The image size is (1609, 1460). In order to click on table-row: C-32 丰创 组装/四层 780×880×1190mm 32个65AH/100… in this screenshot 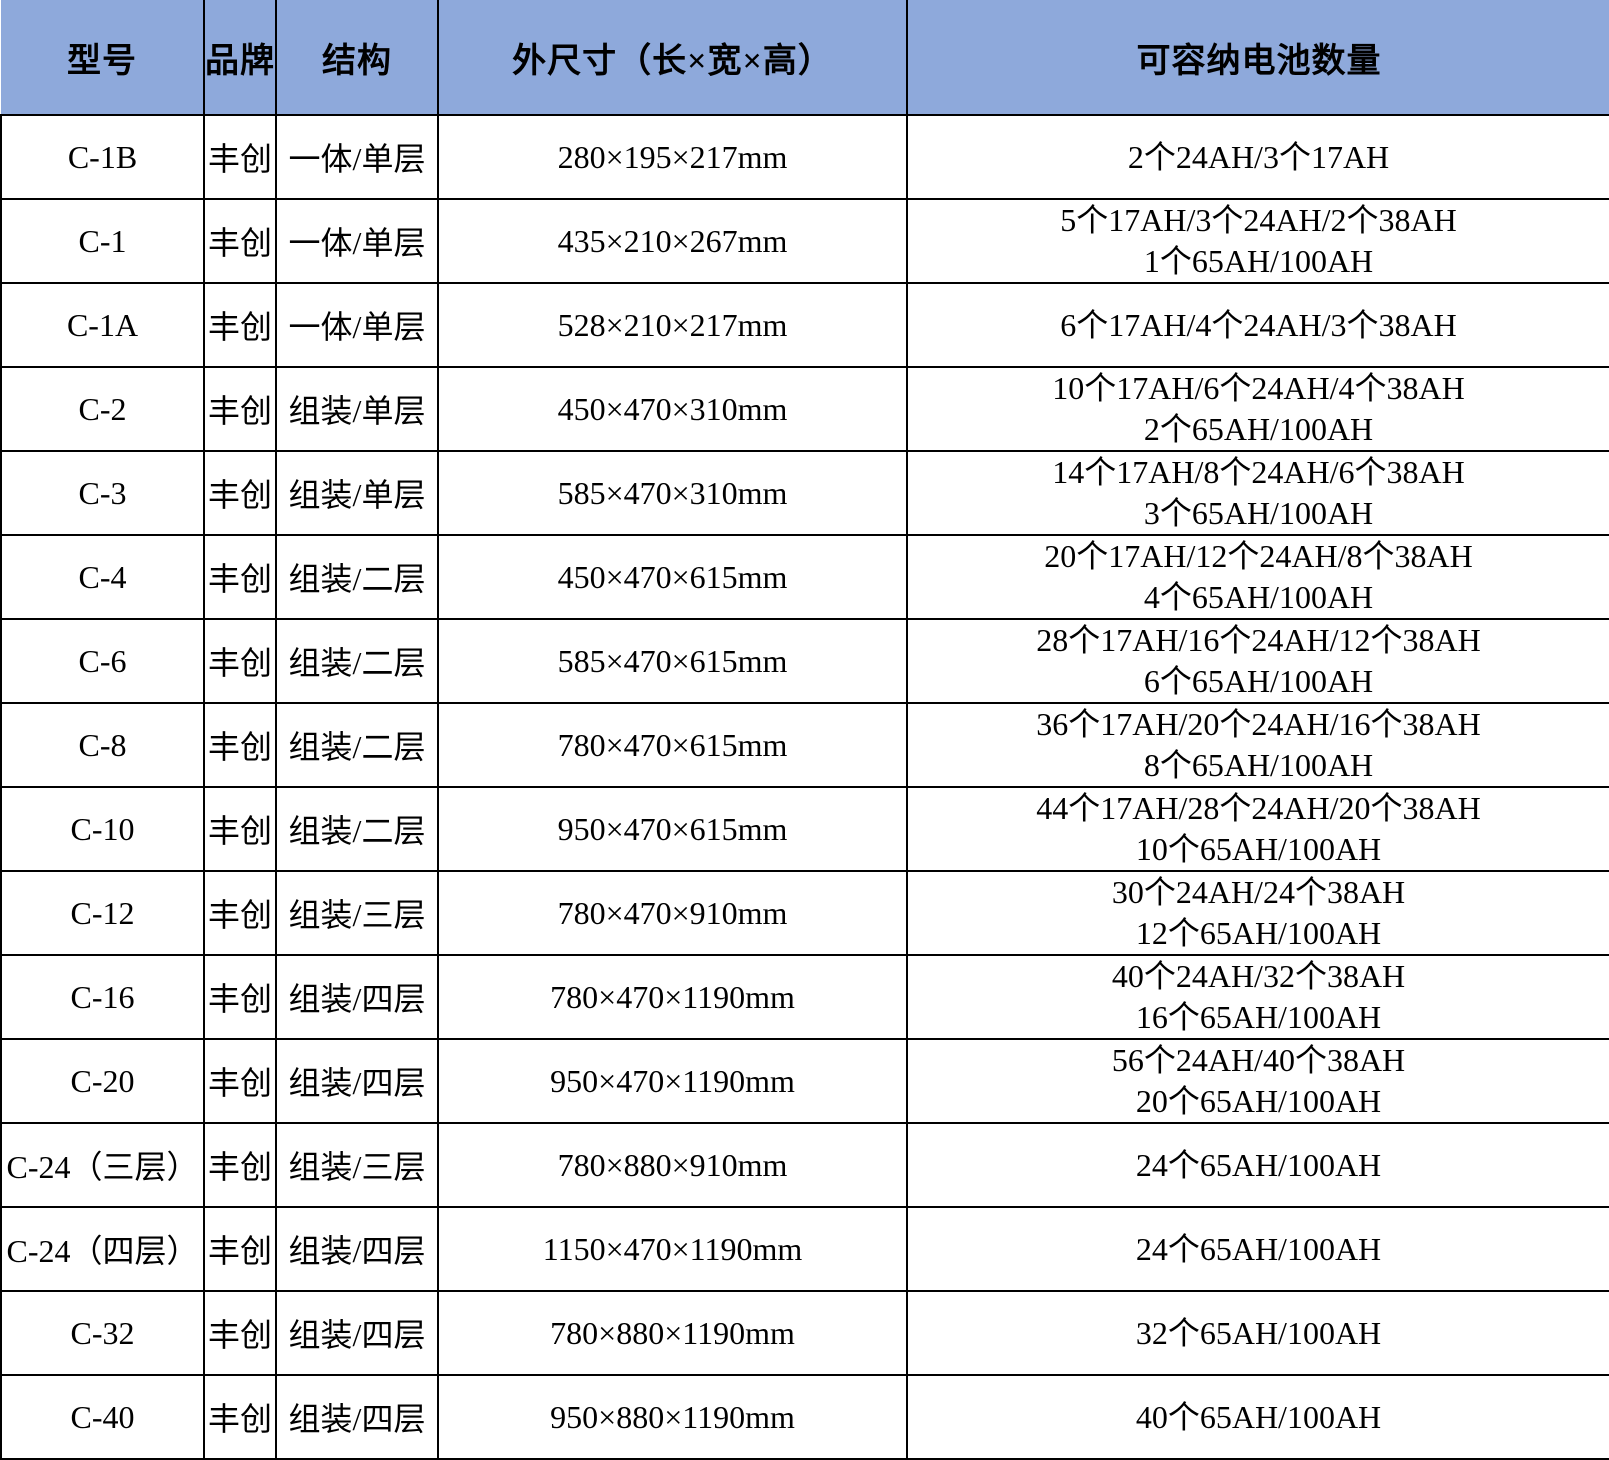, I will do `click(804, 1333)`.